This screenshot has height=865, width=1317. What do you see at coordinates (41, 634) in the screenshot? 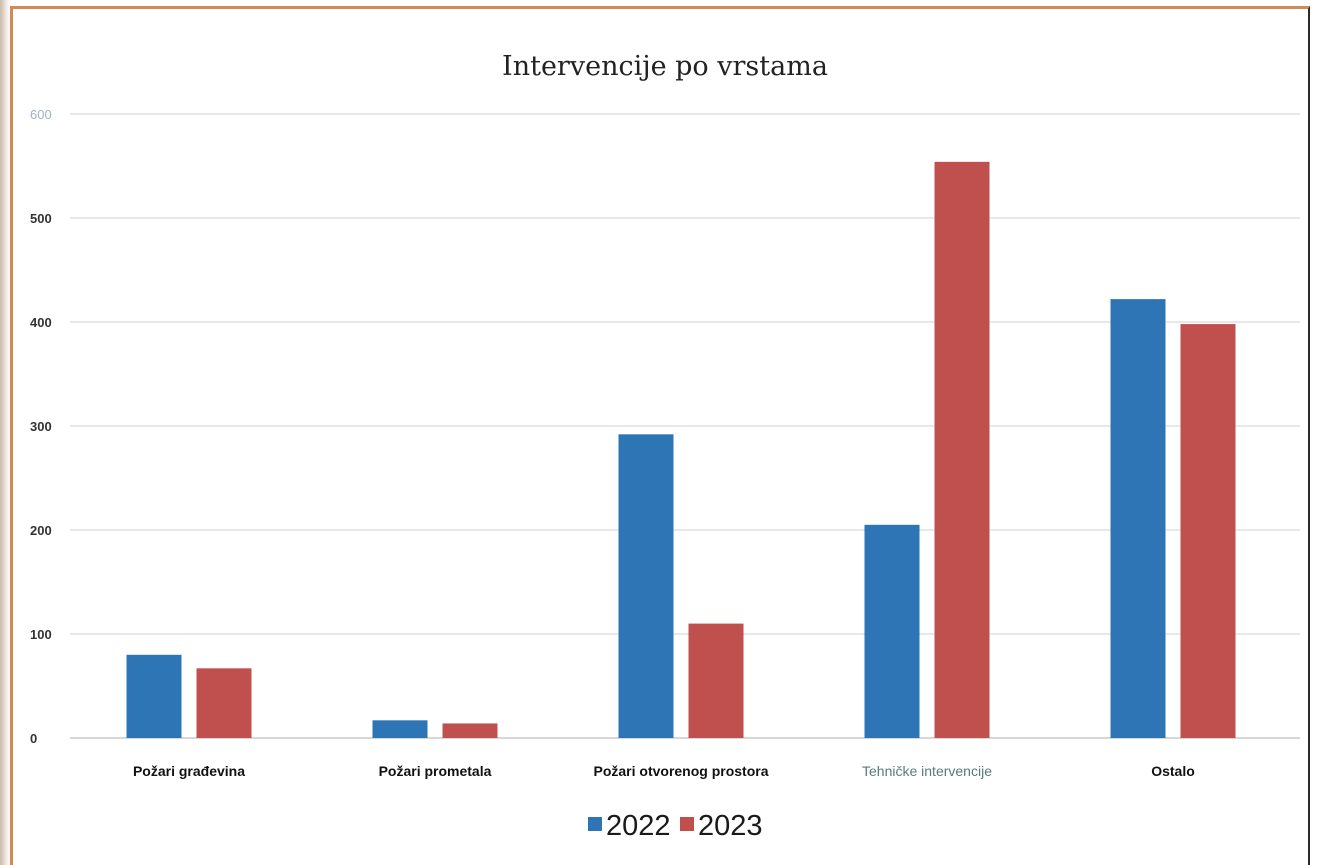
I see `y-tick-label: 100` at bounding box center [41, 634].